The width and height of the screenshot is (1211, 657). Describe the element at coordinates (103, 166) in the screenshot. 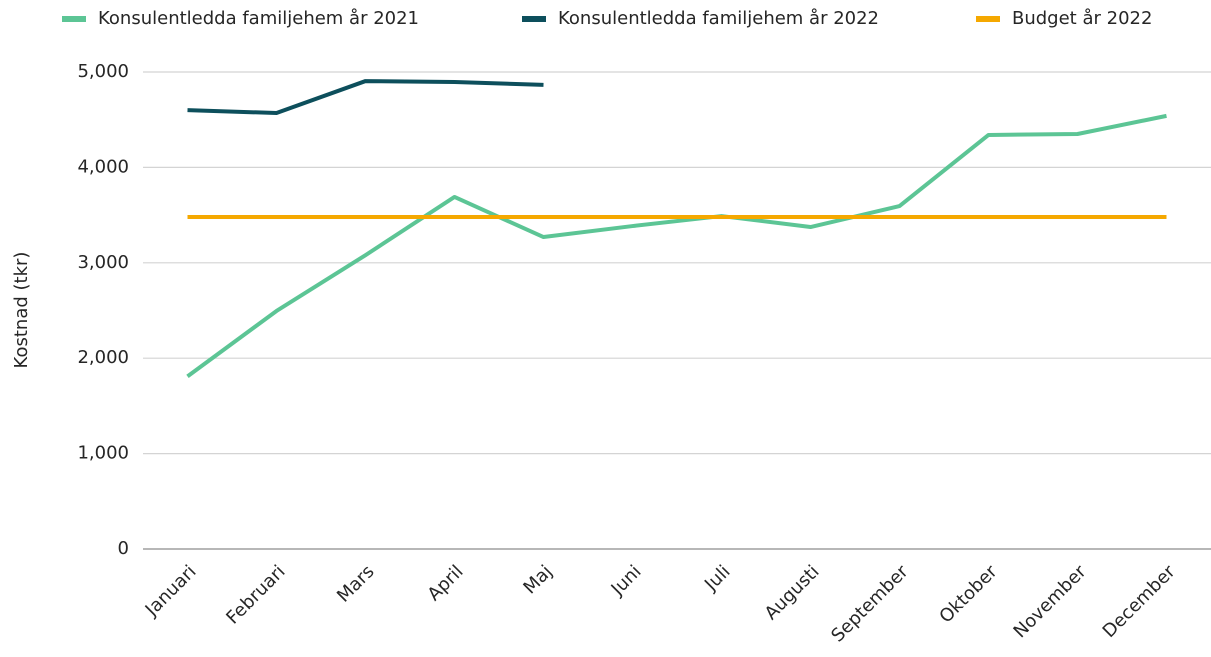

I see `y-tick-label: 4,000` at that location.